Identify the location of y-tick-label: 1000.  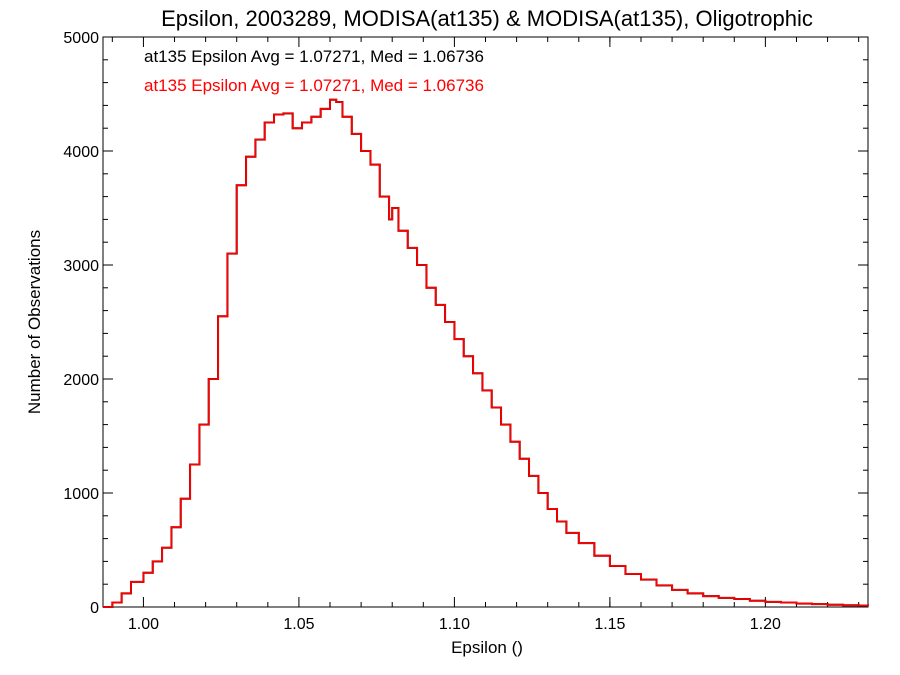
(81, 494).